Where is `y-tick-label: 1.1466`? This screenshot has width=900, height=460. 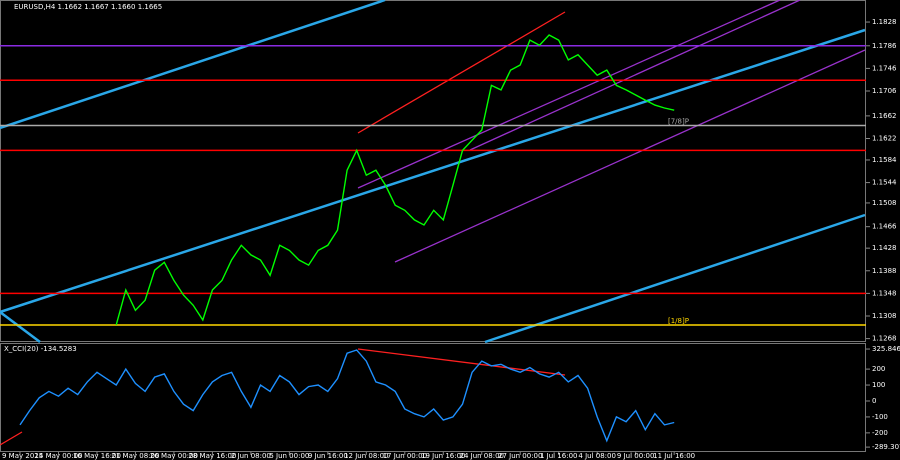
y-tick-label: 1.1466 is located at coordinates (884, 227).